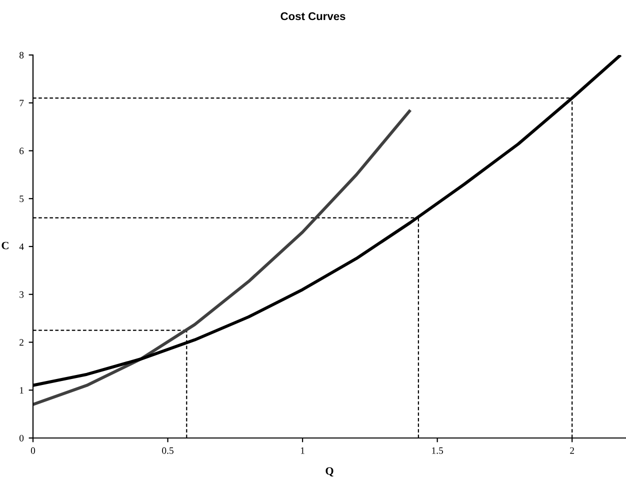 The image size is (626, 483). Describe the element at coordinates (313, 16) in the screenshot. I see `chart-title: Cost Curves` at that location.